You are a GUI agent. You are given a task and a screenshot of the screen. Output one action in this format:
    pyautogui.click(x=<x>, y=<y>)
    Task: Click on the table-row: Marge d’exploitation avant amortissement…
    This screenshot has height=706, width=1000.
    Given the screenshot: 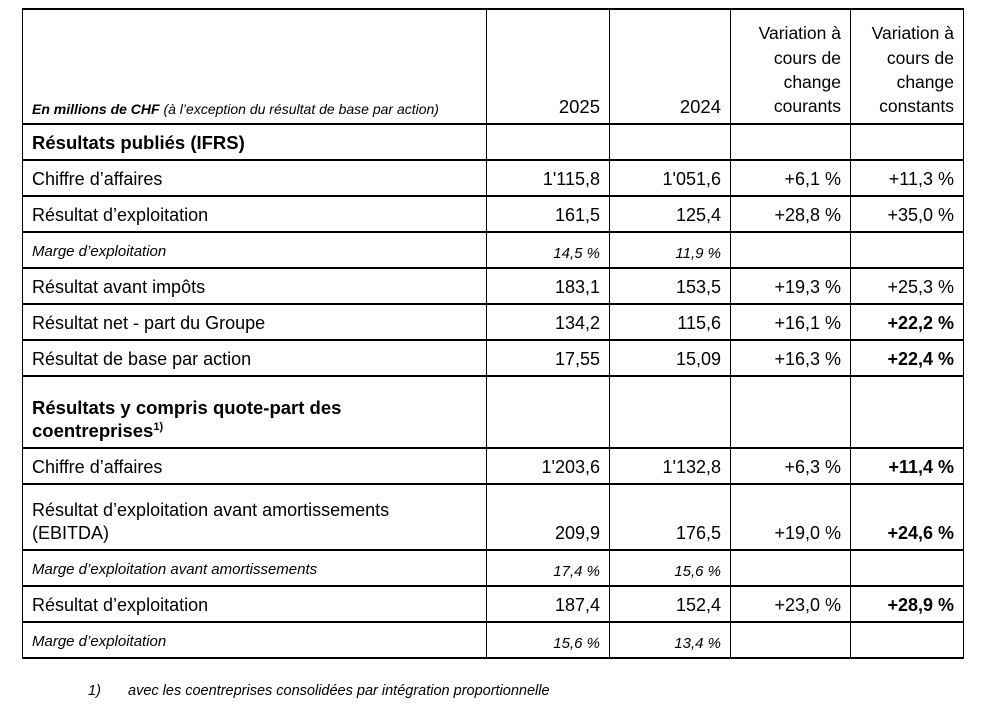 What is the action you would take?
    pyautogui.click(x=493, y=568)
    